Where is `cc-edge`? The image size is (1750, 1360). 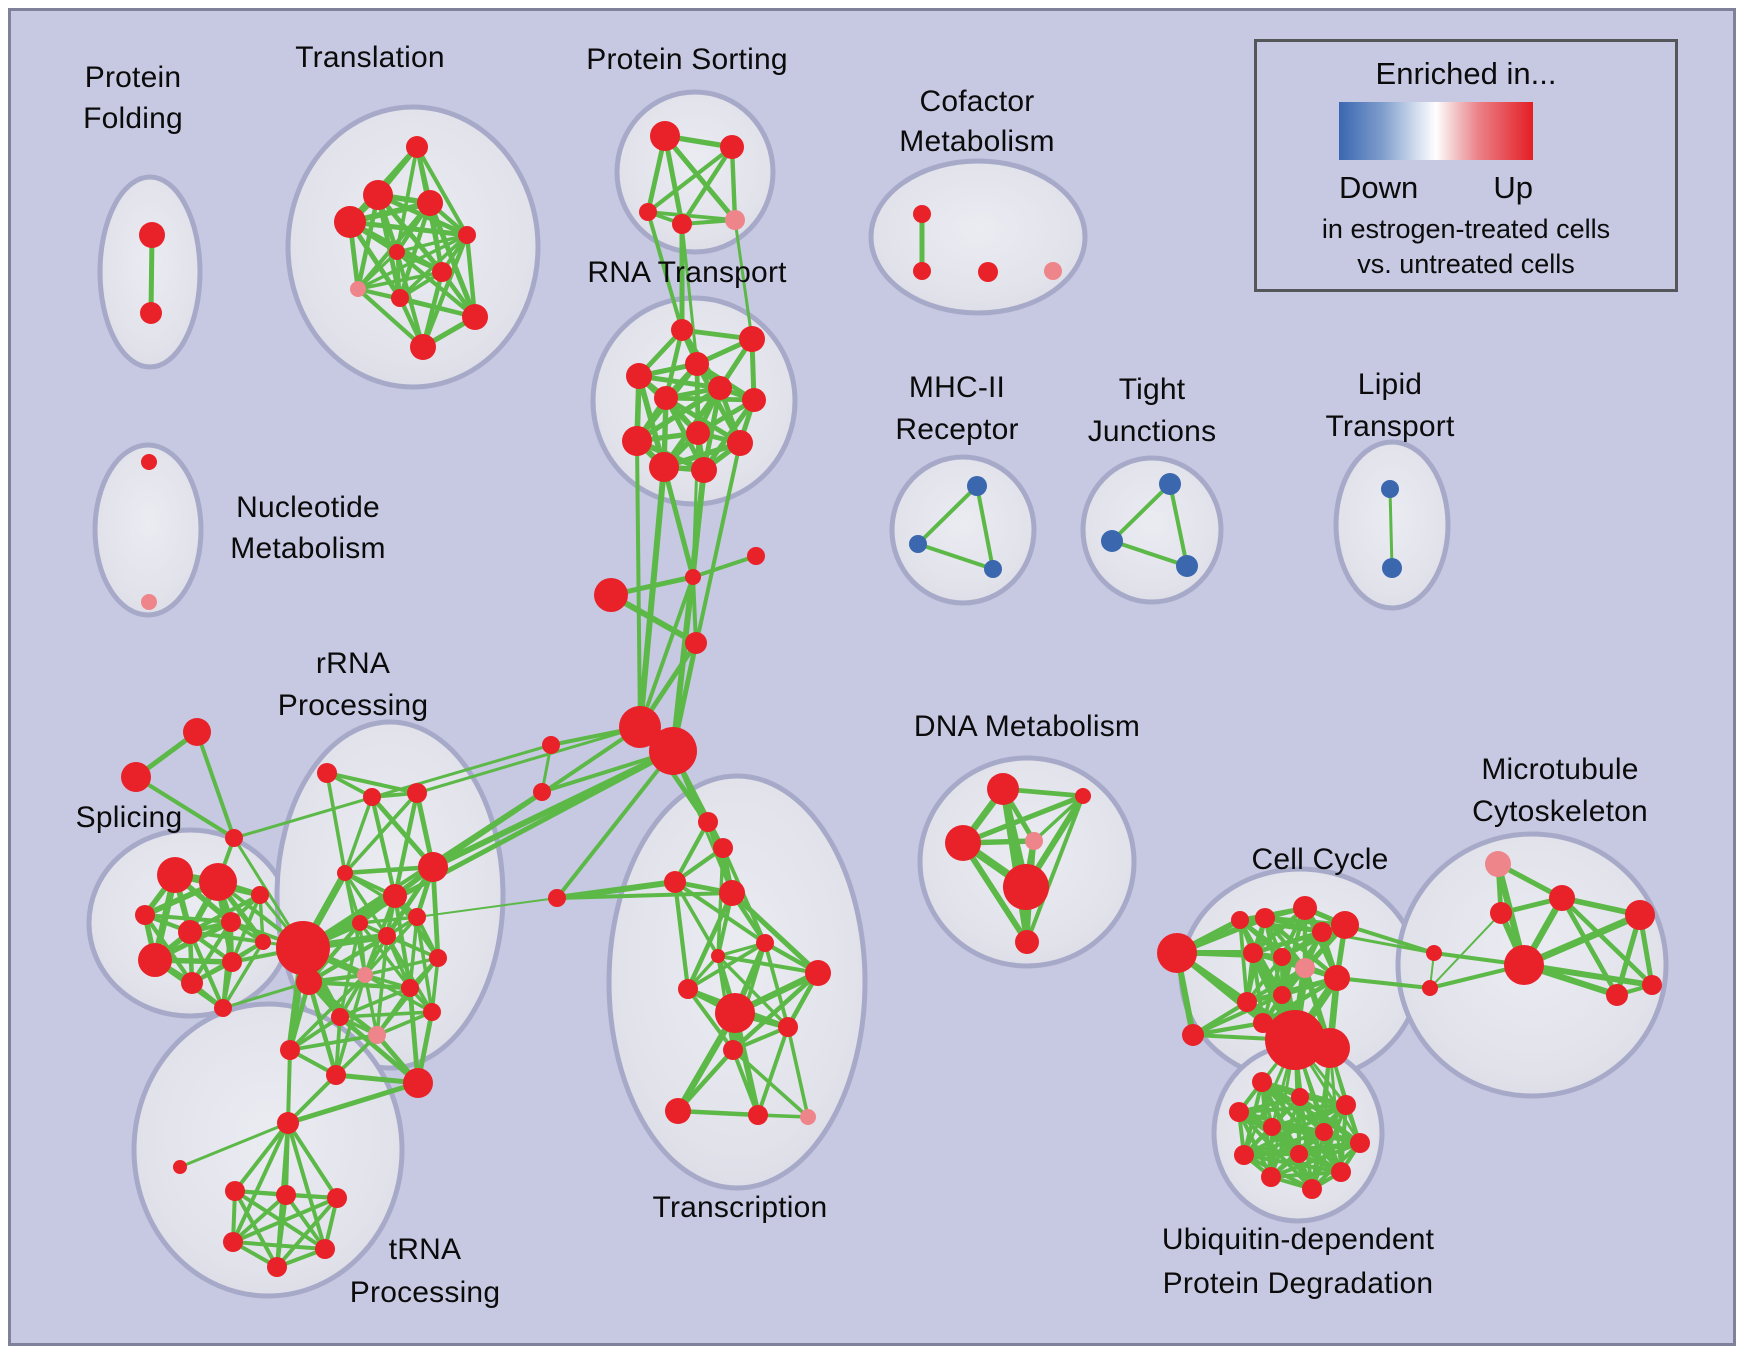
cc-edge is located at coordinates (1276, 985).